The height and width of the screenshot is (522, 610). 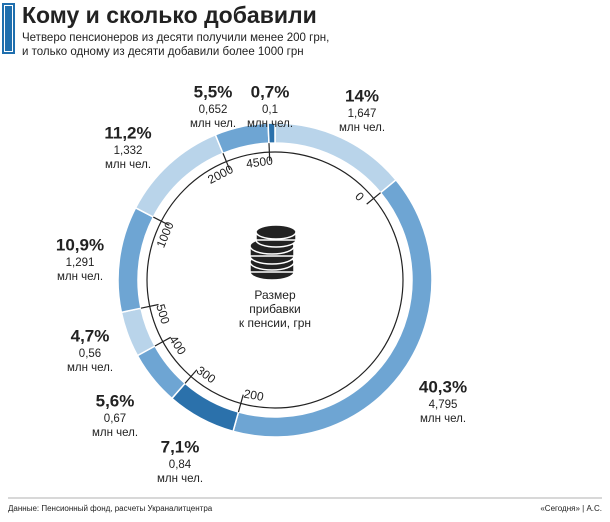 What do you see at coordinates (362, 95) in the screenshot?
I see `percent-label: 14%` at bounding box center [362, 95].